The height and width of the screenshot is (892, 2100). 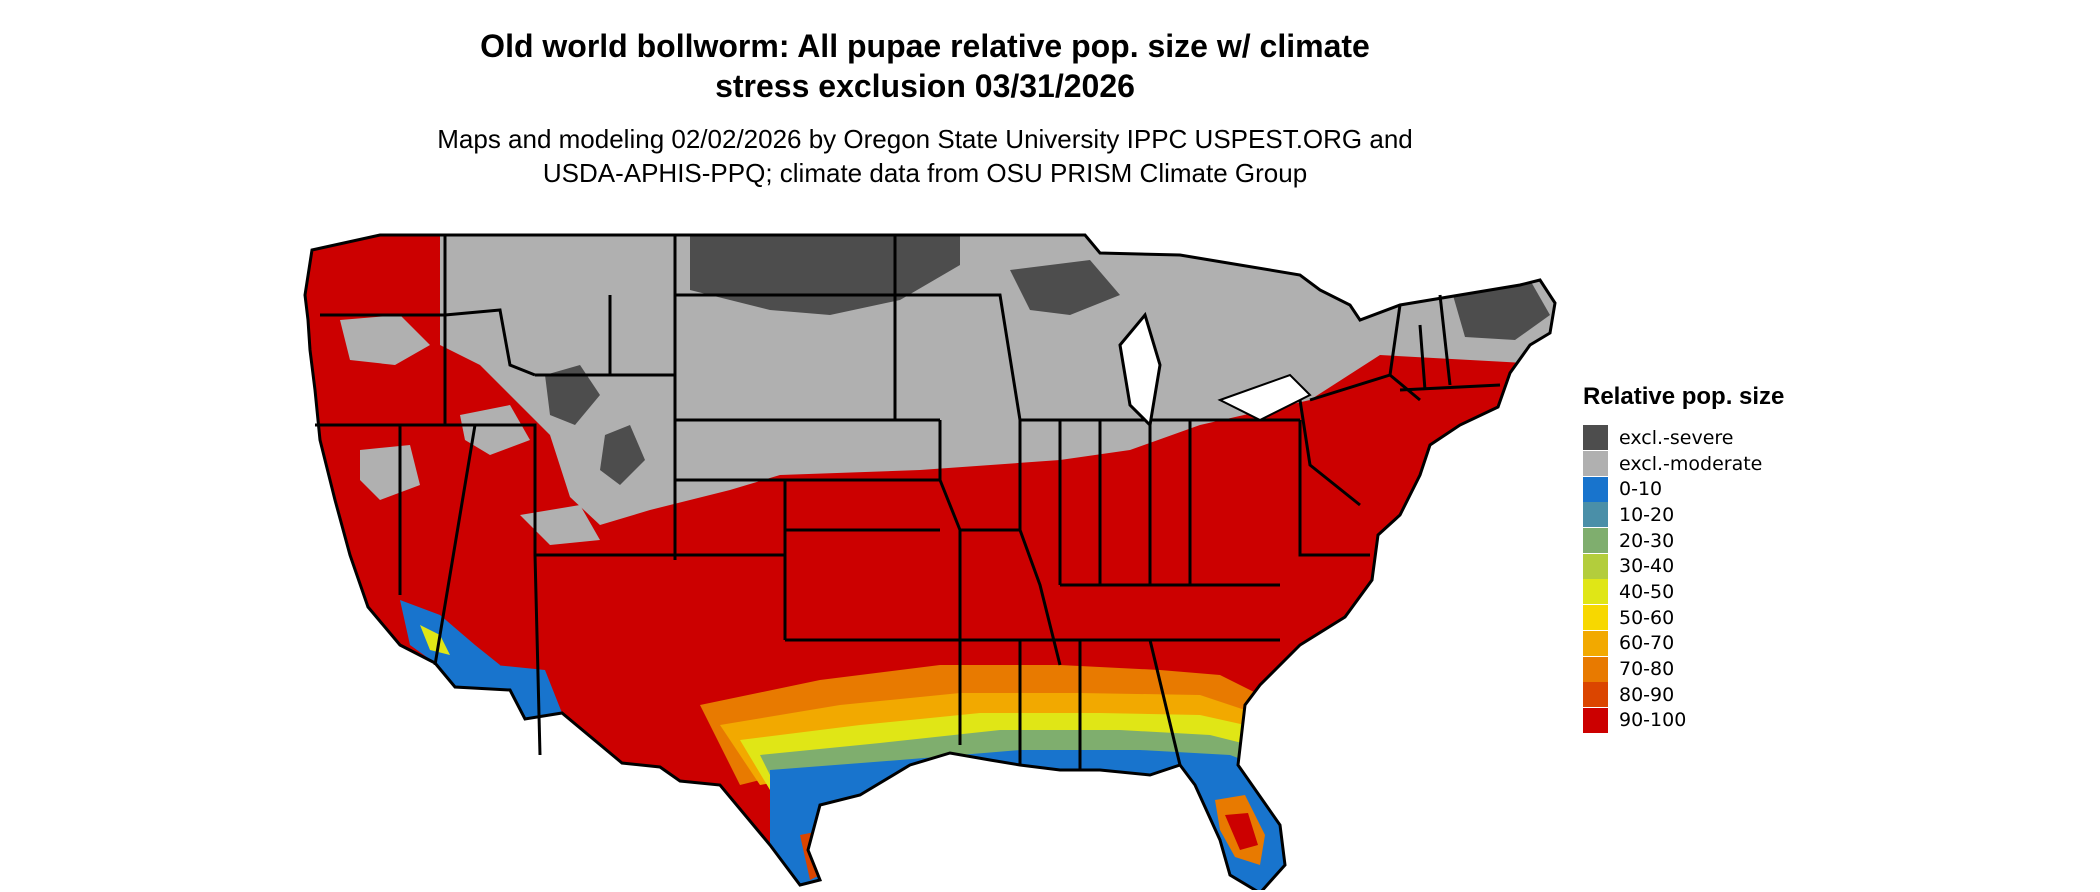 I want to click on legend-item: excl.-moderate, so click(x=1683, y=464).